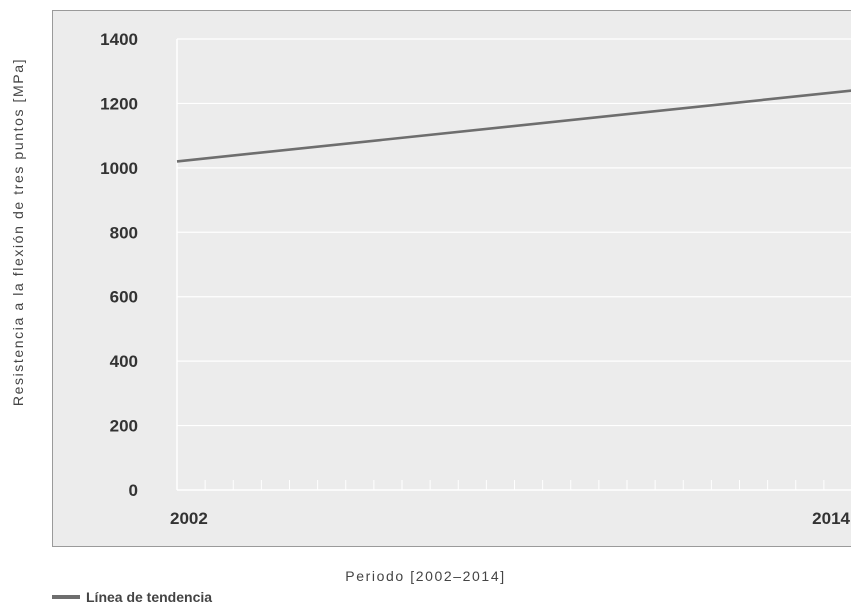 The height and width of the screenshot is (605, 851). What do you see at coordinates (513, 126) in the screenshot?
I see `series-line-trend` at bounding box center [513, 126].